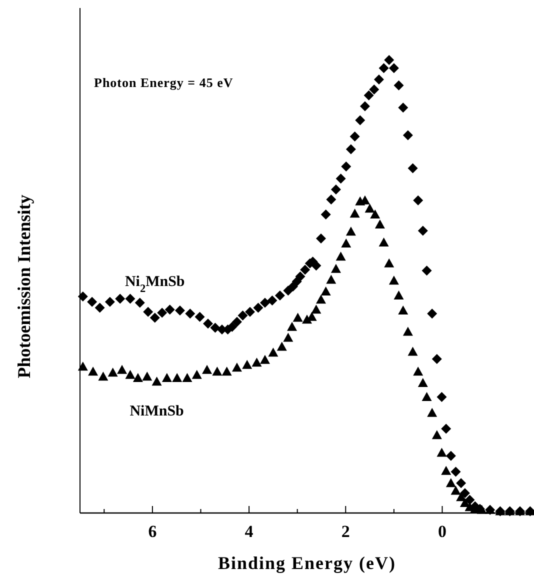 The image size is (534, 575). What do you see at coordinates (307, 563) in the screenshot?
I see `x-axis-title: Binding Energy (eV)` at bounding box center [307, 563].